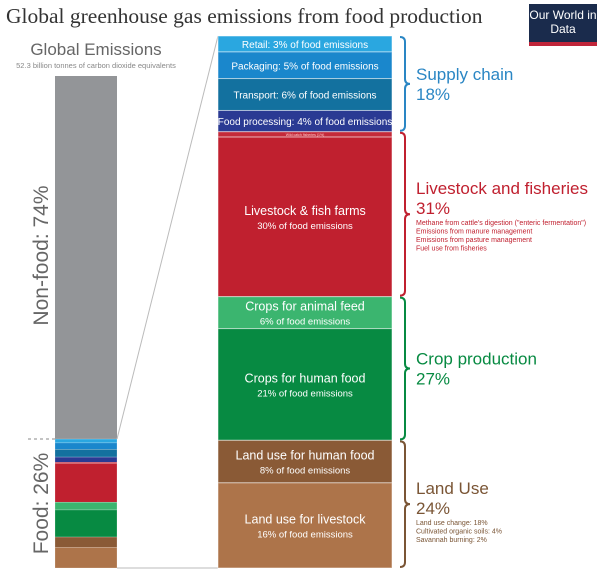  I want to click on logo-text: Our World in Data, so click(563, 22).